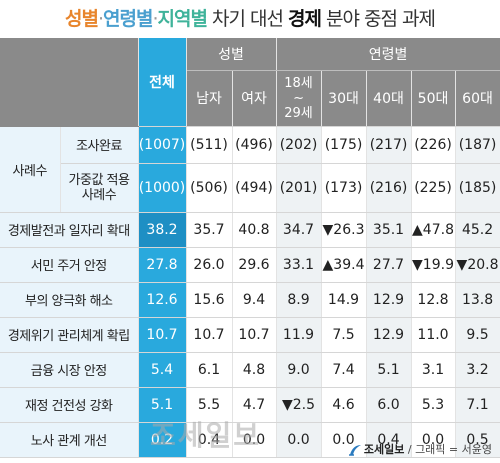  What do you see at coordinates (433, 230) in the screenshot?
I see `table-cell: ▲47.8` at bounding box center [433, 230].